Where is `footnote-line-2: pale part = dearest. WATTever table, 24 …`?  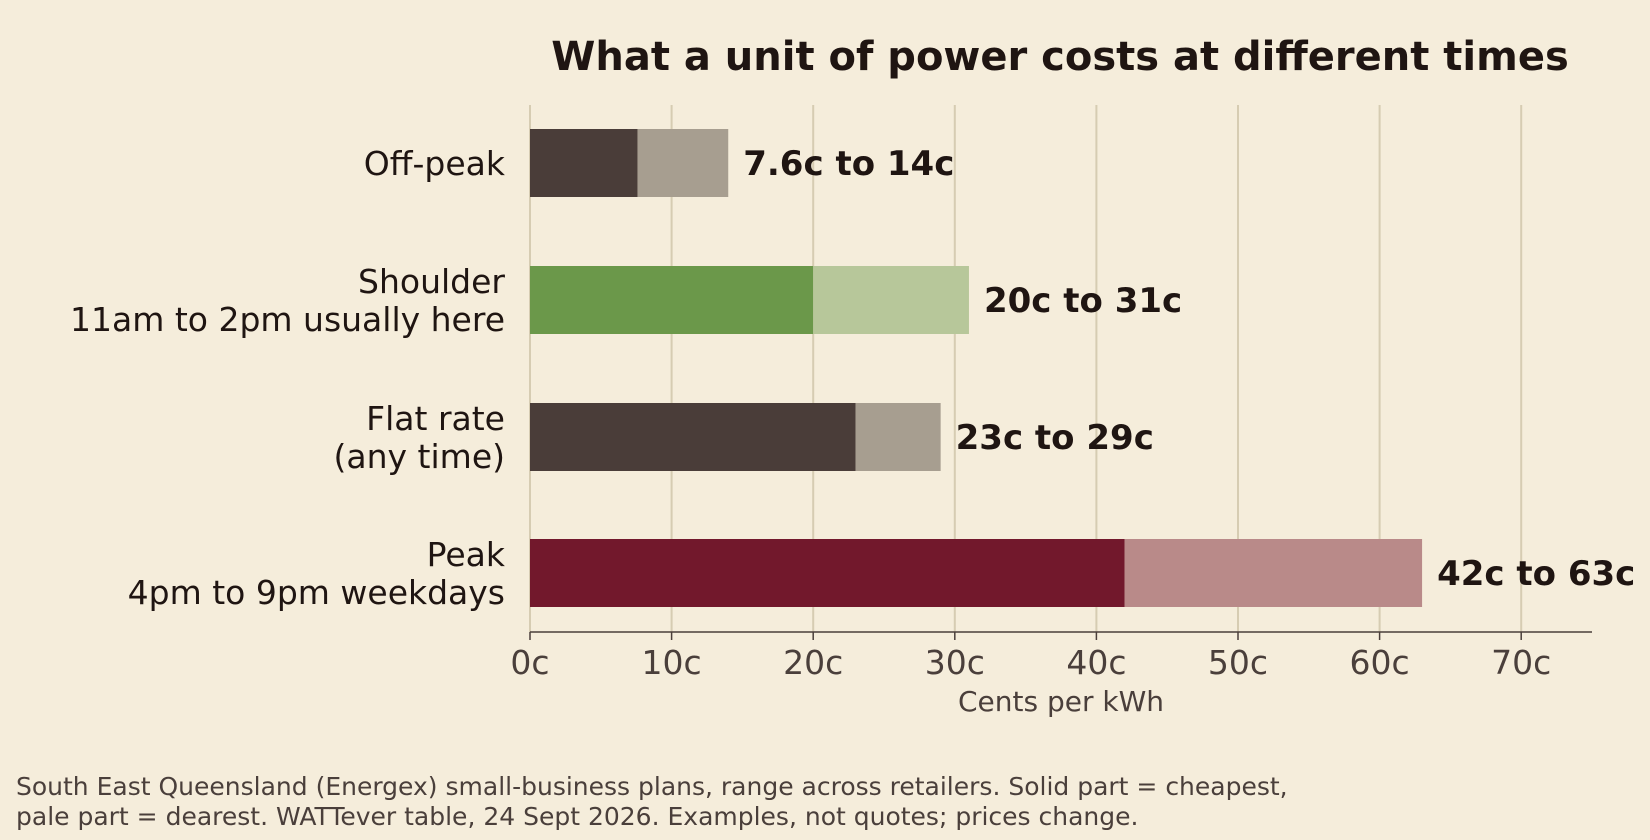 footnote-line-2: pale part = dearest. WATTever table, 24 … is located at coordinates (577, 816).